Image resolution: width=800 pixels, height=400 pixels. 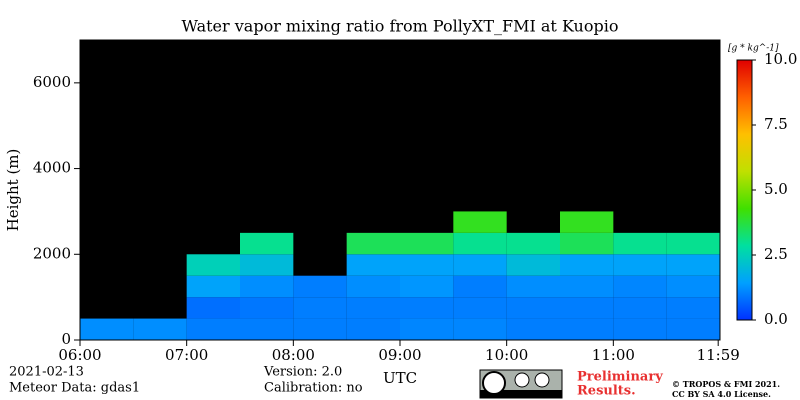 I want to click on x-tick-label: 11:59, so click(x=718, y=355).